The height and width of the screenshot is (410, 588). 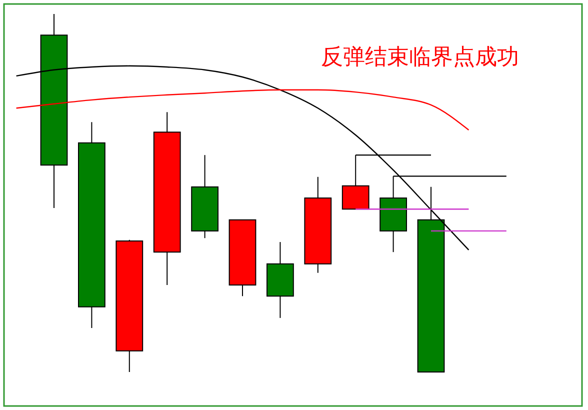 What do you see at coordinates (420, 57) in the screenshot?
I see `text: 反弹结束临界点成功` at bounding box center [420, 57].